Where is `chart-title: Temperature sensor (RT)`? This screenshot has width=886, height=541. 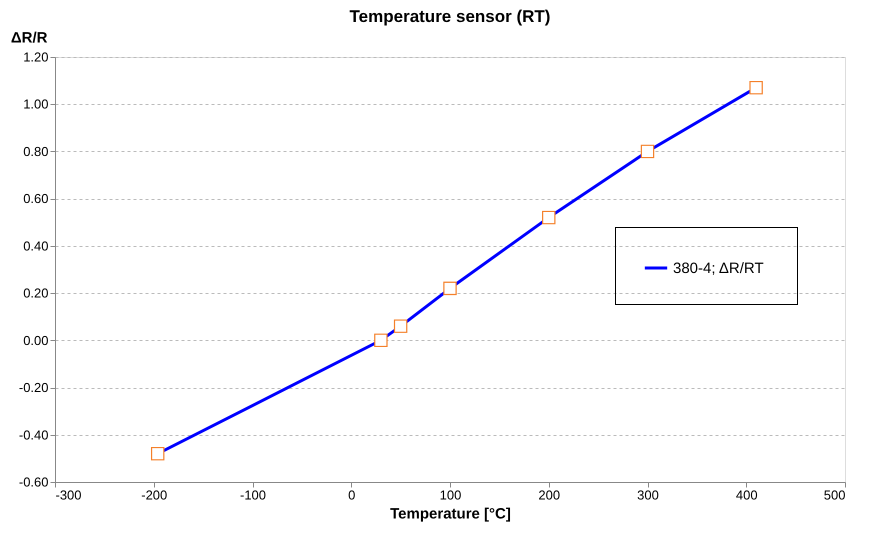
chart-title: Temperature sensor (RT) is located at coordinates (450, 16).